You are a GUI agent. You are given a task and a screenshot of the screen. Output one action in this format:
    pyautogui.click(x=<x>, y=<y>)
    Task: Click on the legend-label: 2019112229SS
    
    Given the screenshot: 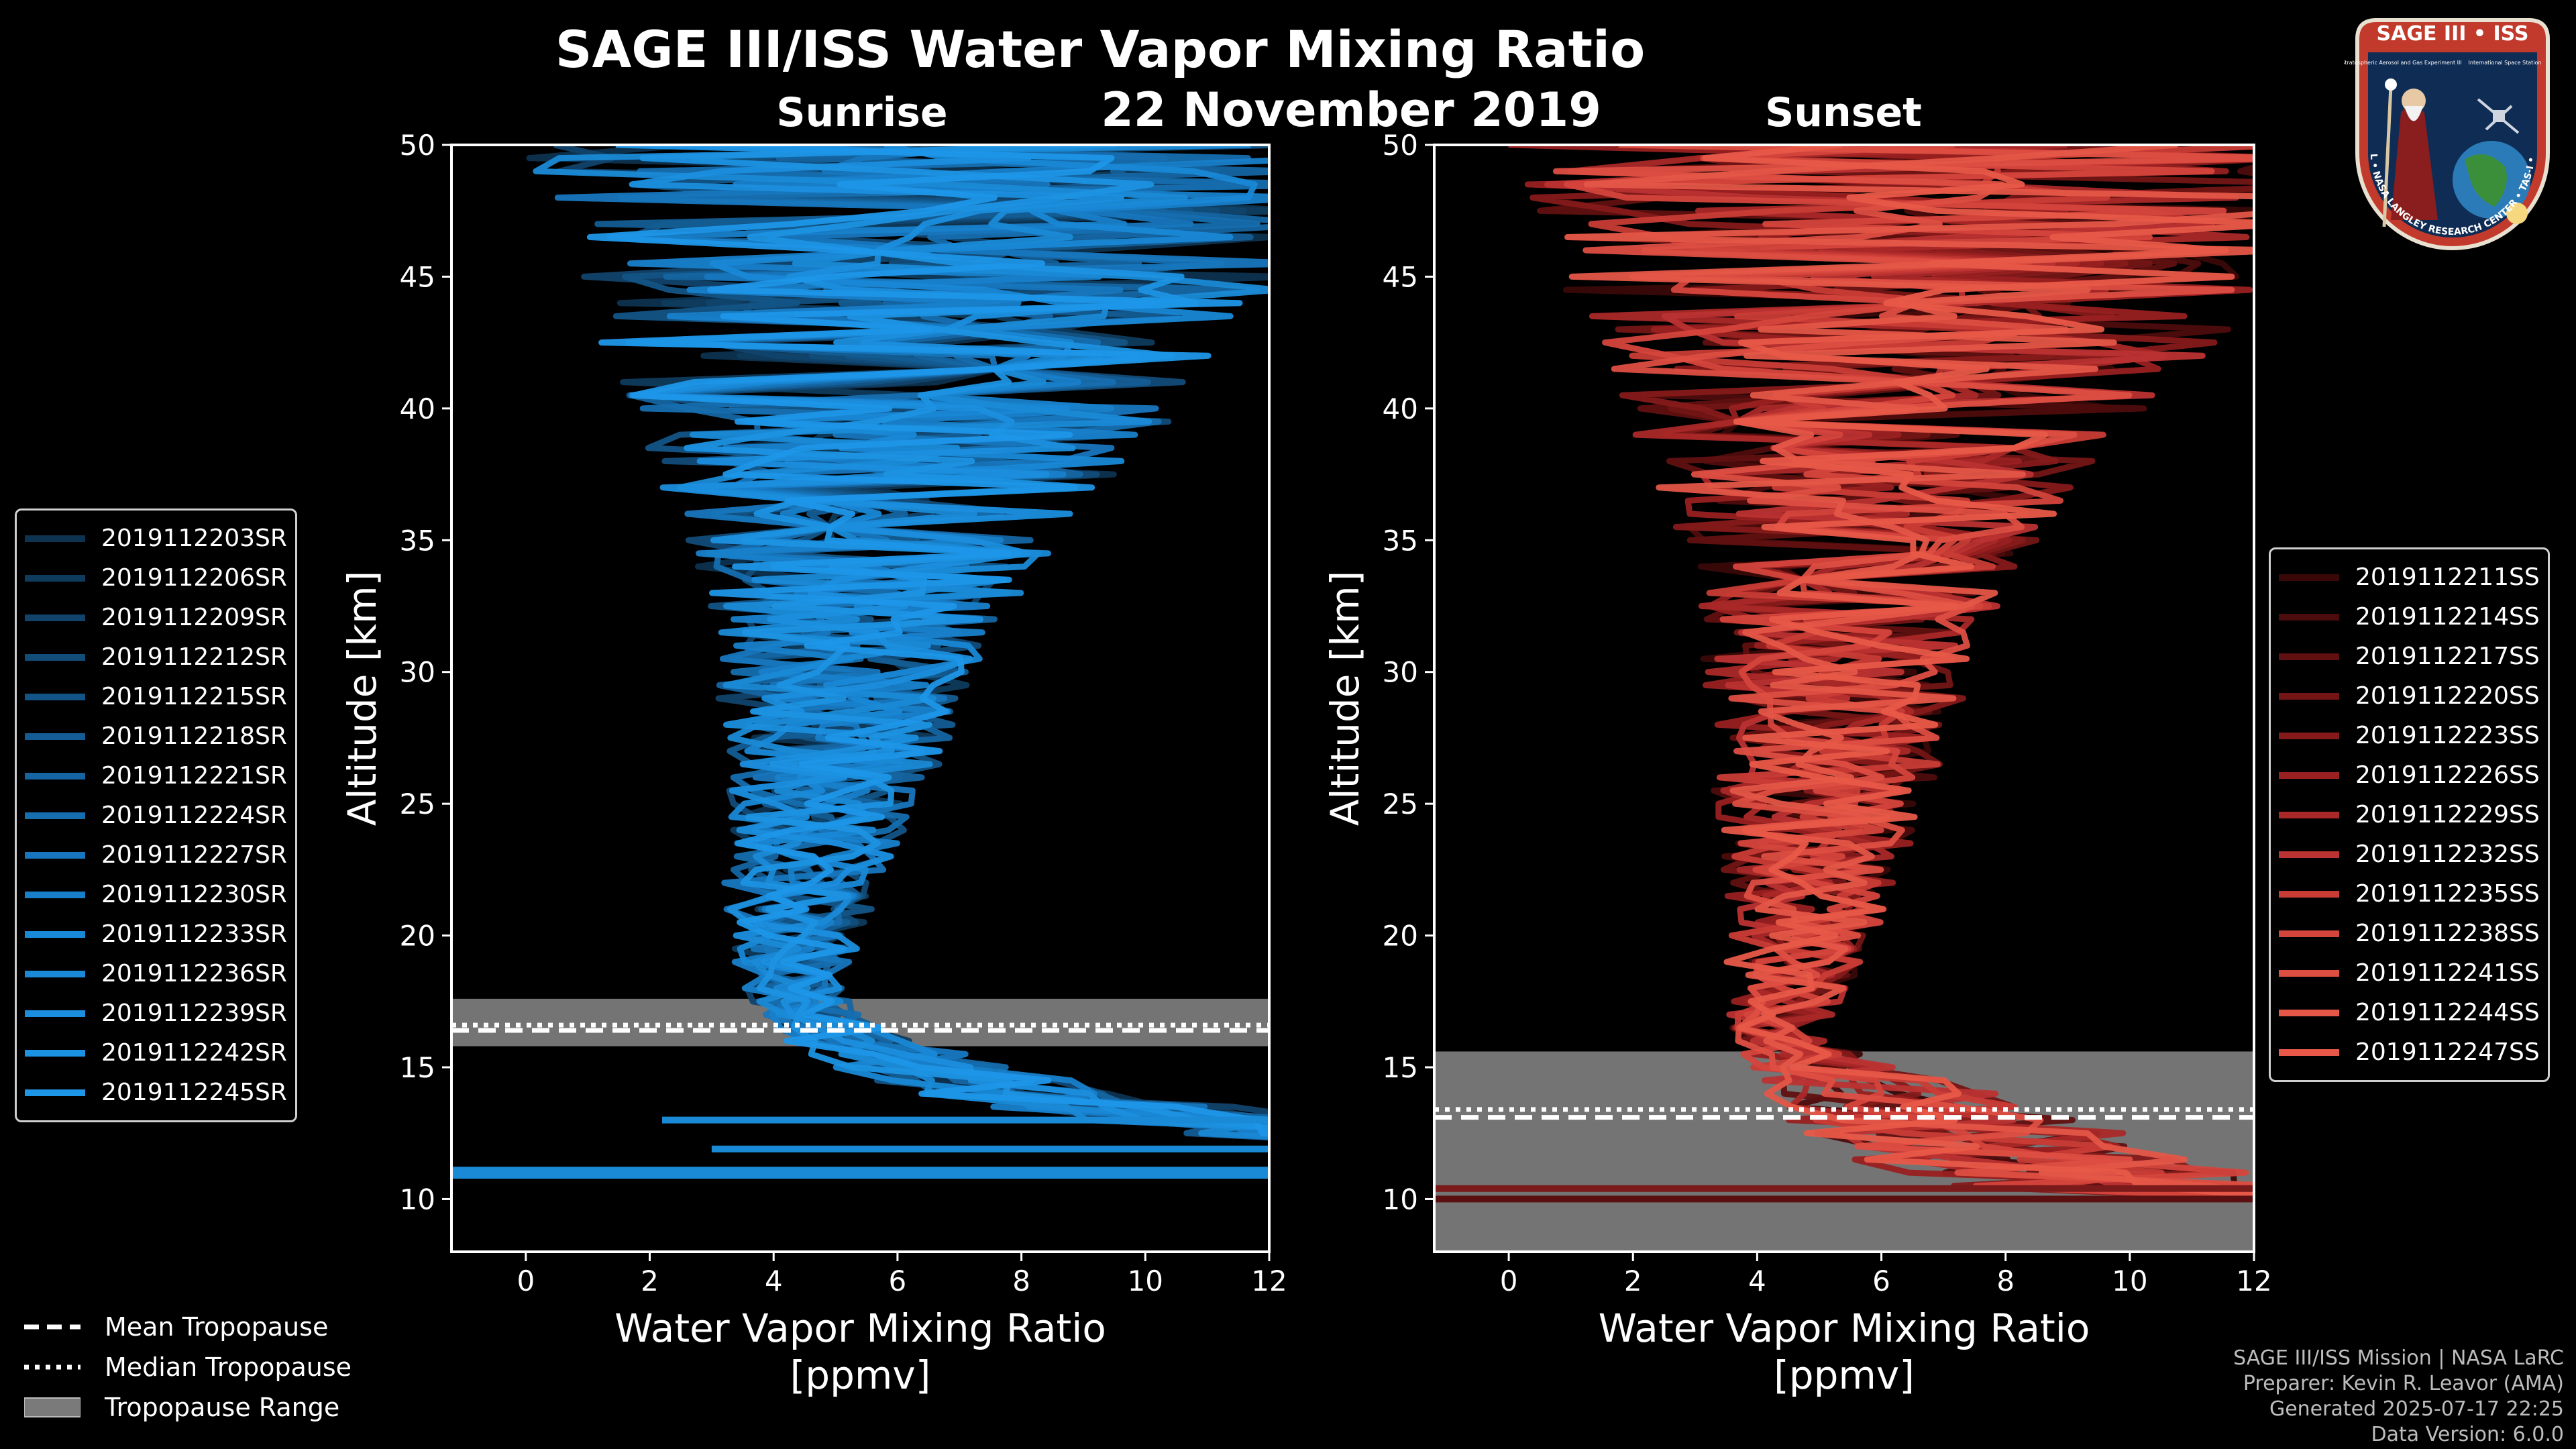 What is the action you would take?
    pyautogui.click(x=2447, y=814)
    